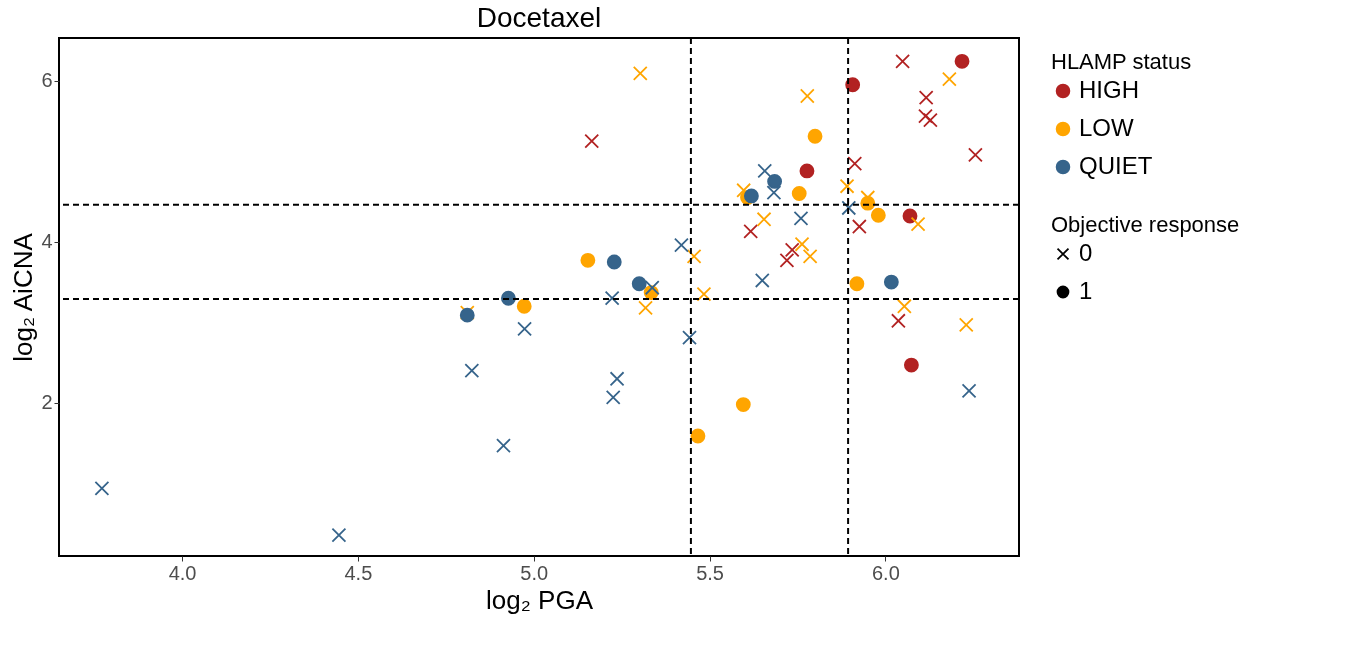  Describe the element at coordinates (23, 297) in the screenshot. I see `y-axis-title: log₂ AiCNA` at that location.